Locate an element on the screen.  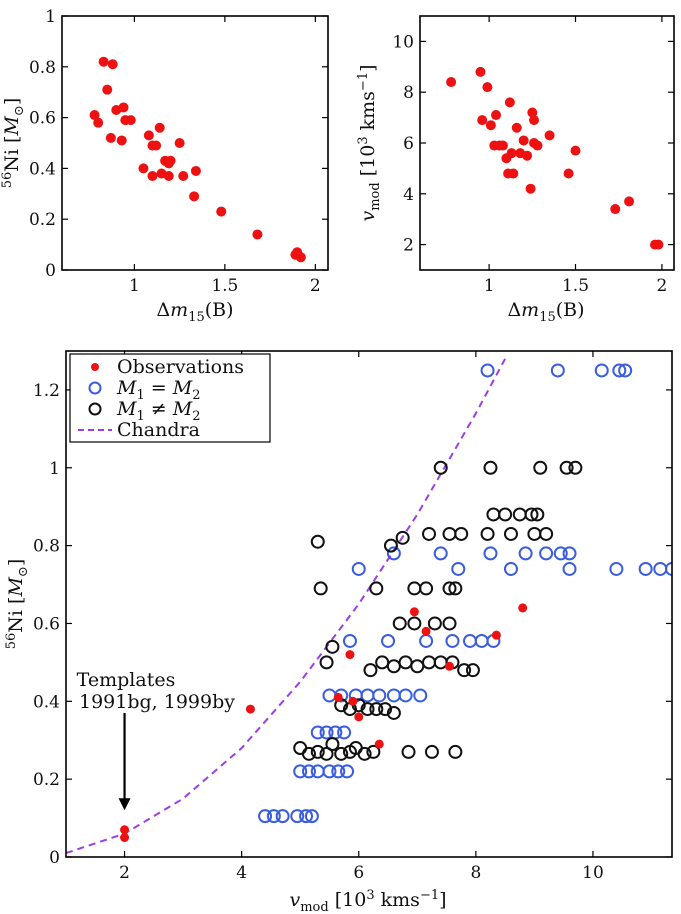
templates-annotation-line2: 1991bg, 1999by is located at coordinates (157, 702).